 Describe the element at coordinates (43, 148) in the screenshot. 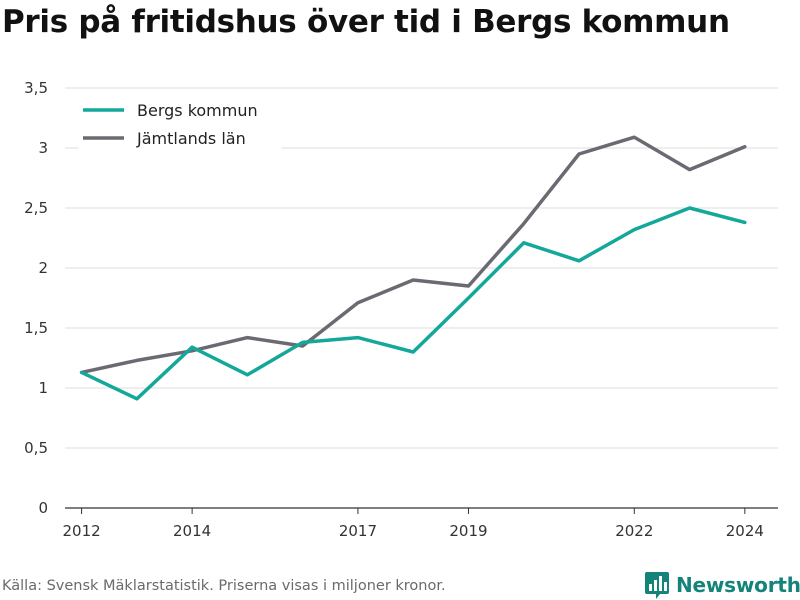

I see `y-tick-label: 3` at that location.